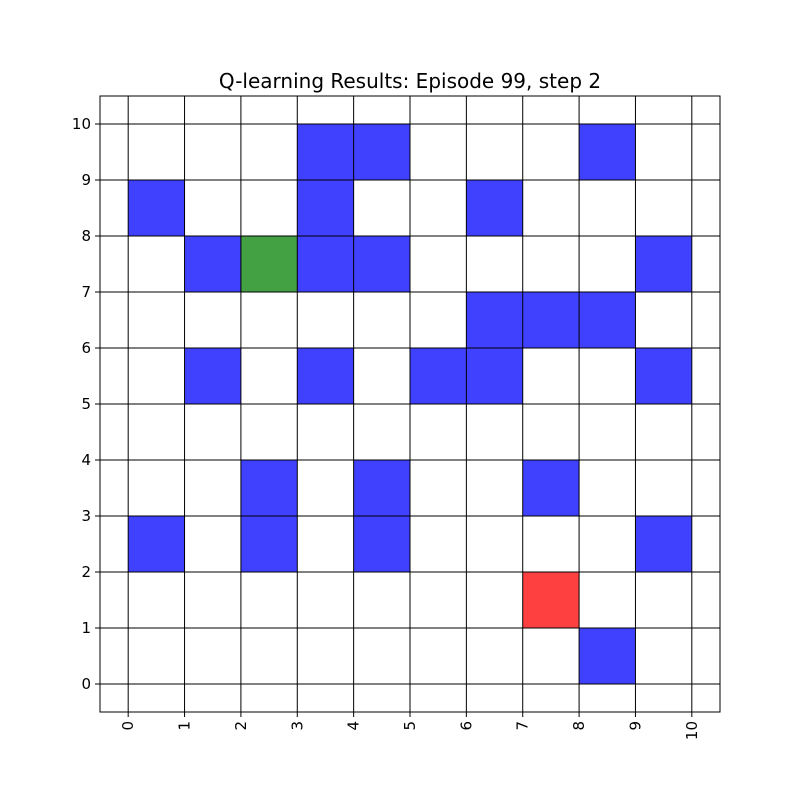 The image size is (800, 800). Describe the element at coordinates (297, 726) in the screenshot. I see `x-tick-label: 3` at that location.